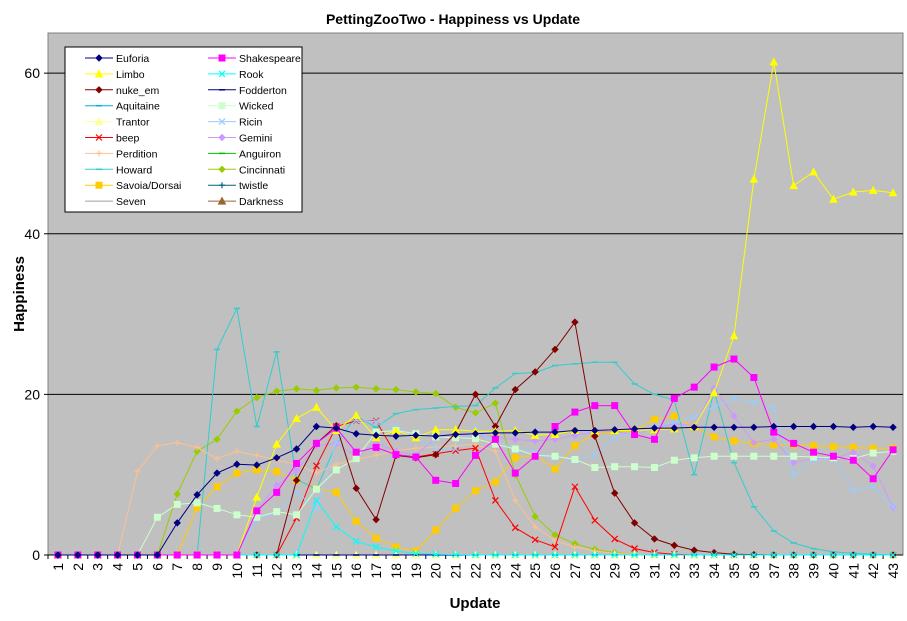 The height and width of the screenshot is (621, 907). I want to click on x-tick-label: 34, so click(714, 571).